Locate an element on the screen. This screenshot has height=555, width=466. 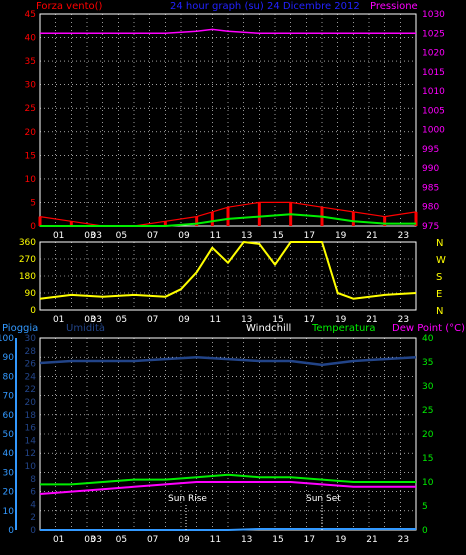
humidity-tick-label: 0 is located at coordinates (33, 531).